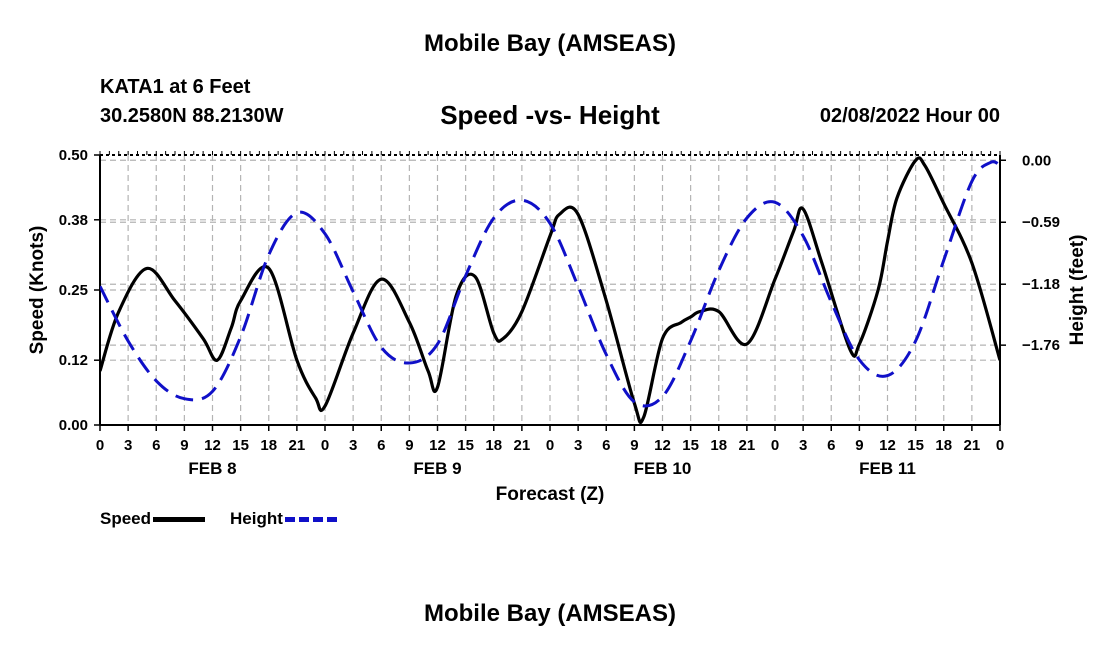 This screenshot has width=1100, height=650. I want to click on x-day-label: FEB 11, so click(887, 468).